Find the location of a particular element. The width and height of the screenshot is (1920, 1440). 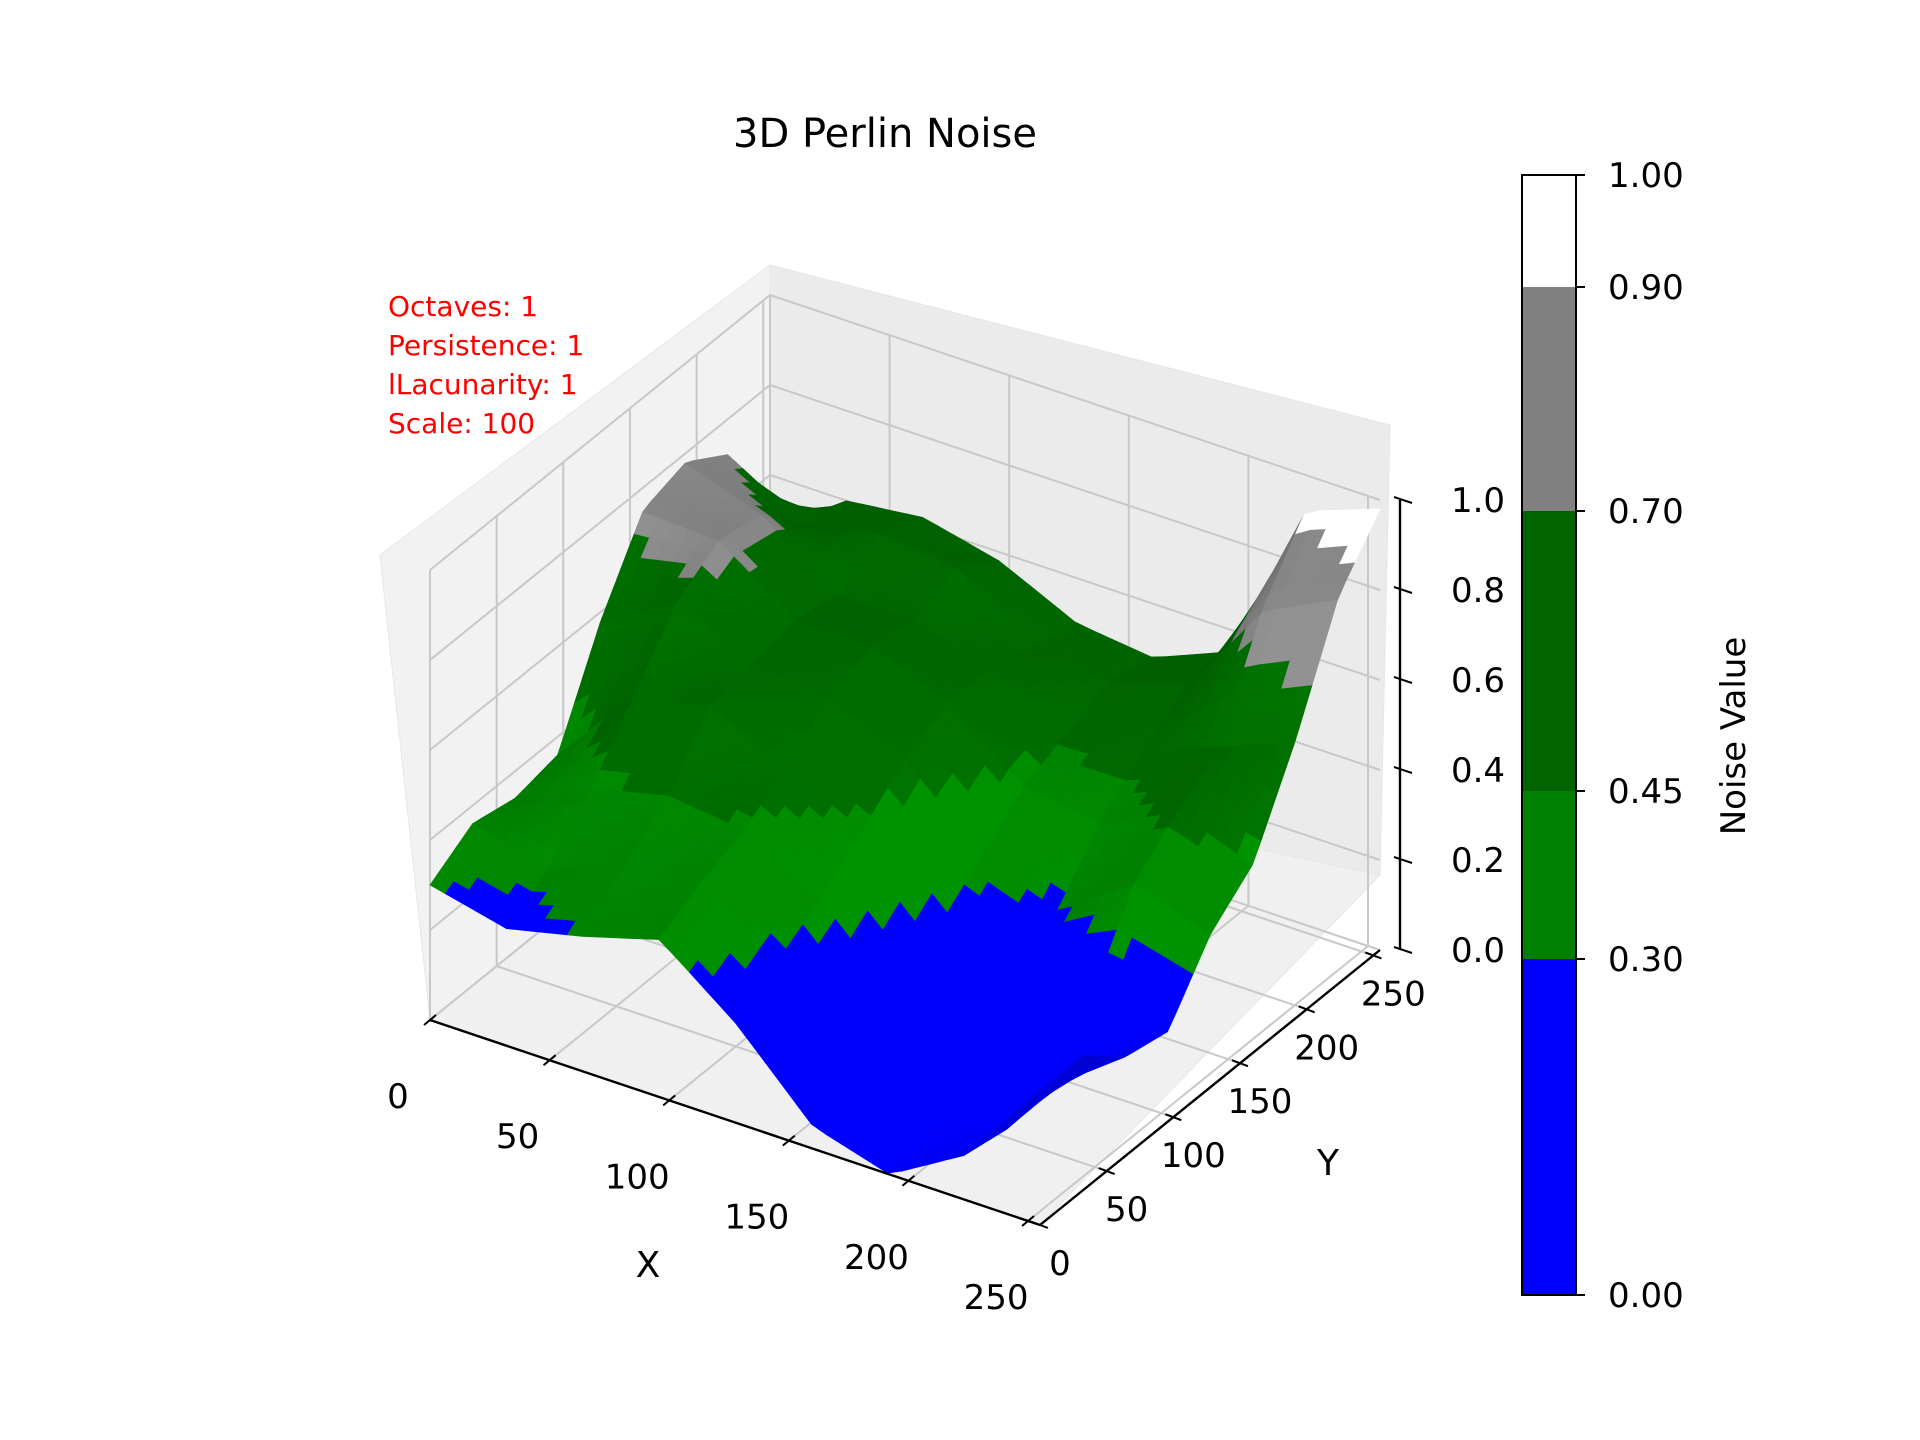

colorbar-tick-label-1: 0.30 is located at coordinates (1646, 960).